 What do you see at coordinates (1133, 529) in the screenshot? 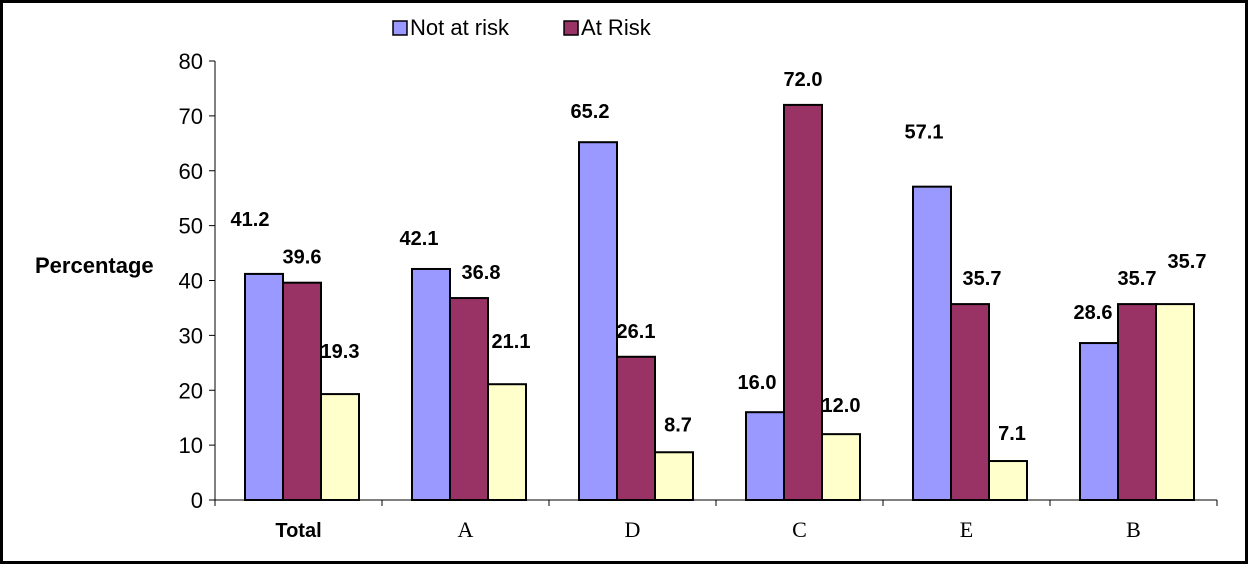
I see `x-category-label: B` at bounding box center [1133, 529].